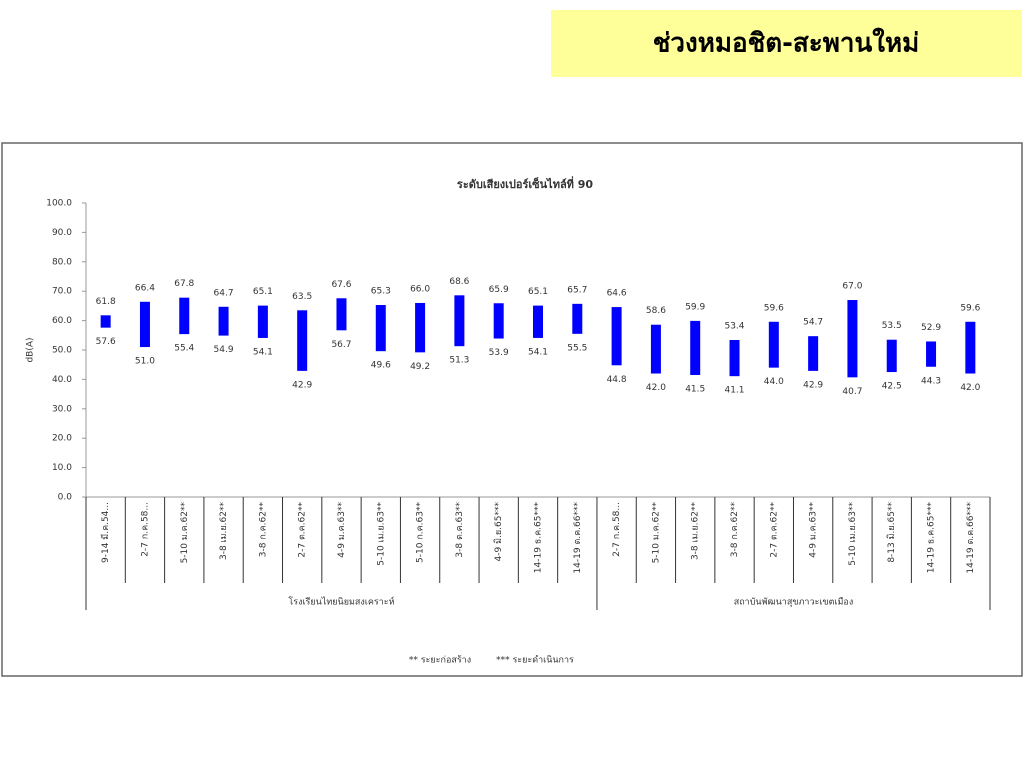  Describe the element at coordinates (892, 387) in the screenshot. I see `value-label: 42.5` at that location.